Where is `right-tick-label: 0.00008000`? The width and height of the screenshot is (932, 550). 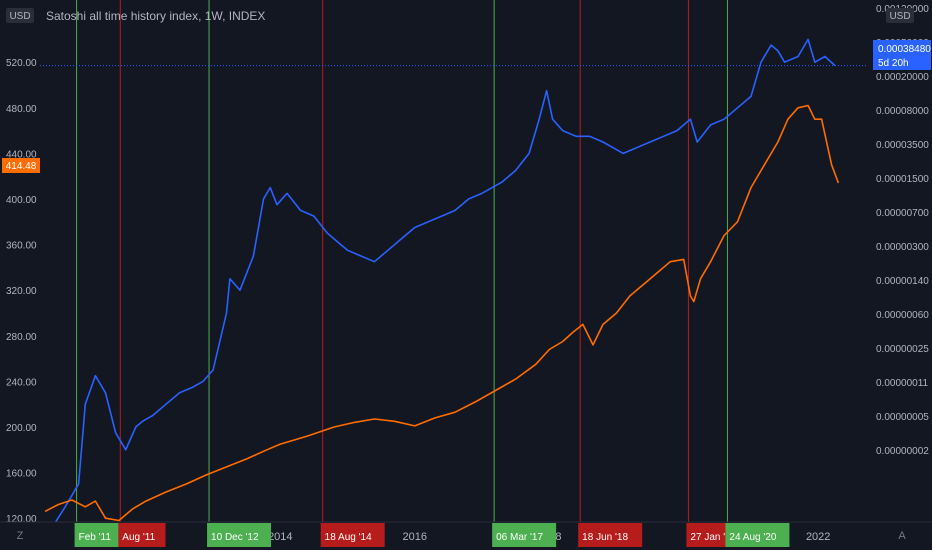
right-tick-label: 0.00008000 is located at coordinates (902, 111).